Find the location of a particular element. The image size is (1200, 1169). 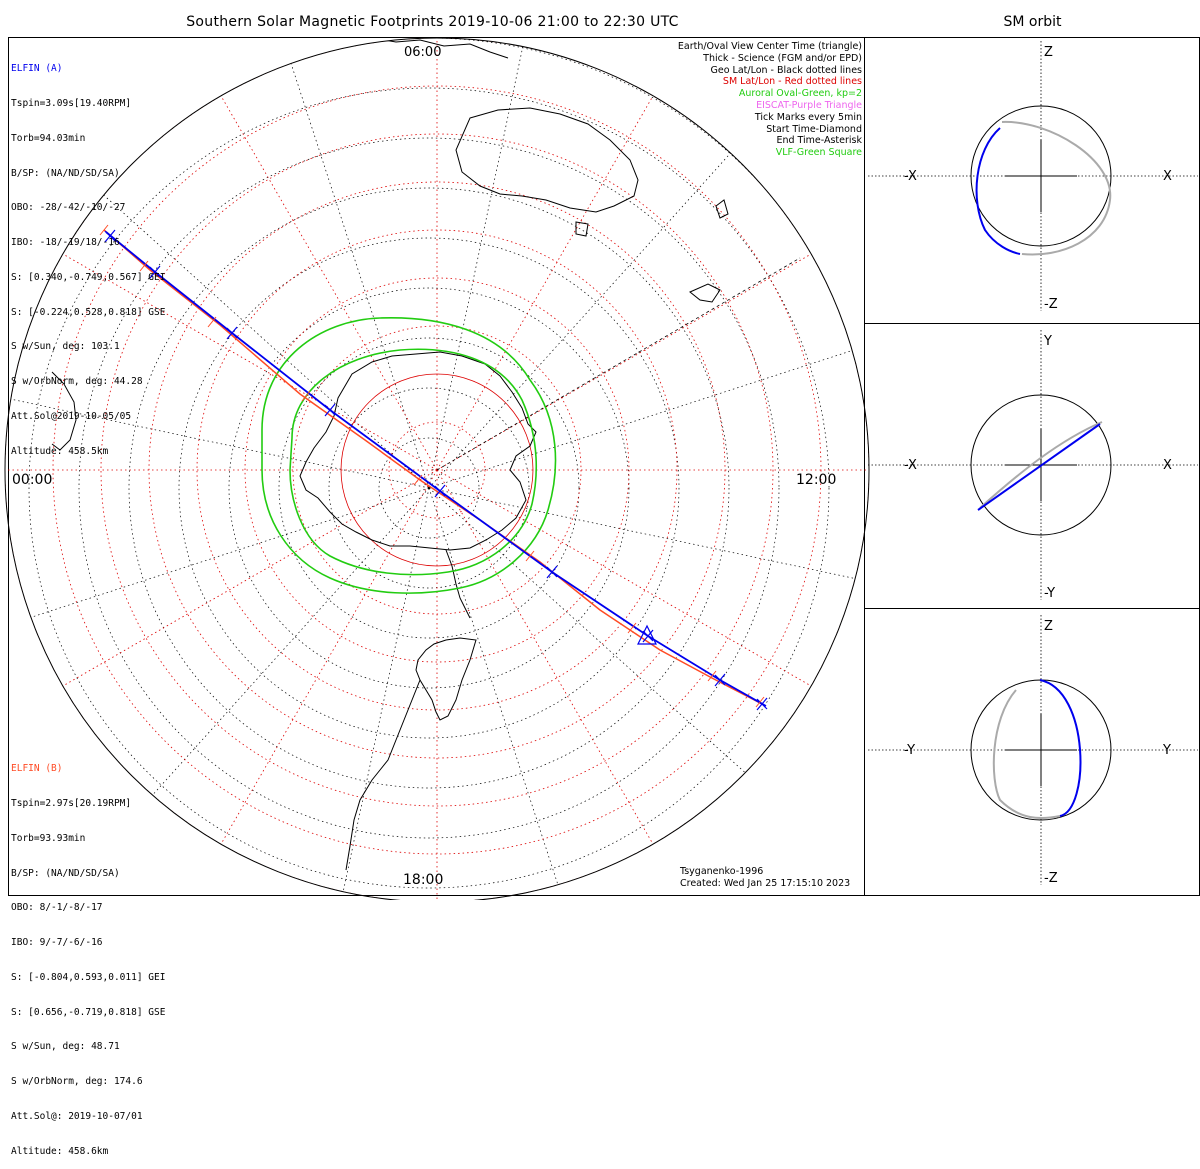

south-america-coast is located at coordinates (446, 679).